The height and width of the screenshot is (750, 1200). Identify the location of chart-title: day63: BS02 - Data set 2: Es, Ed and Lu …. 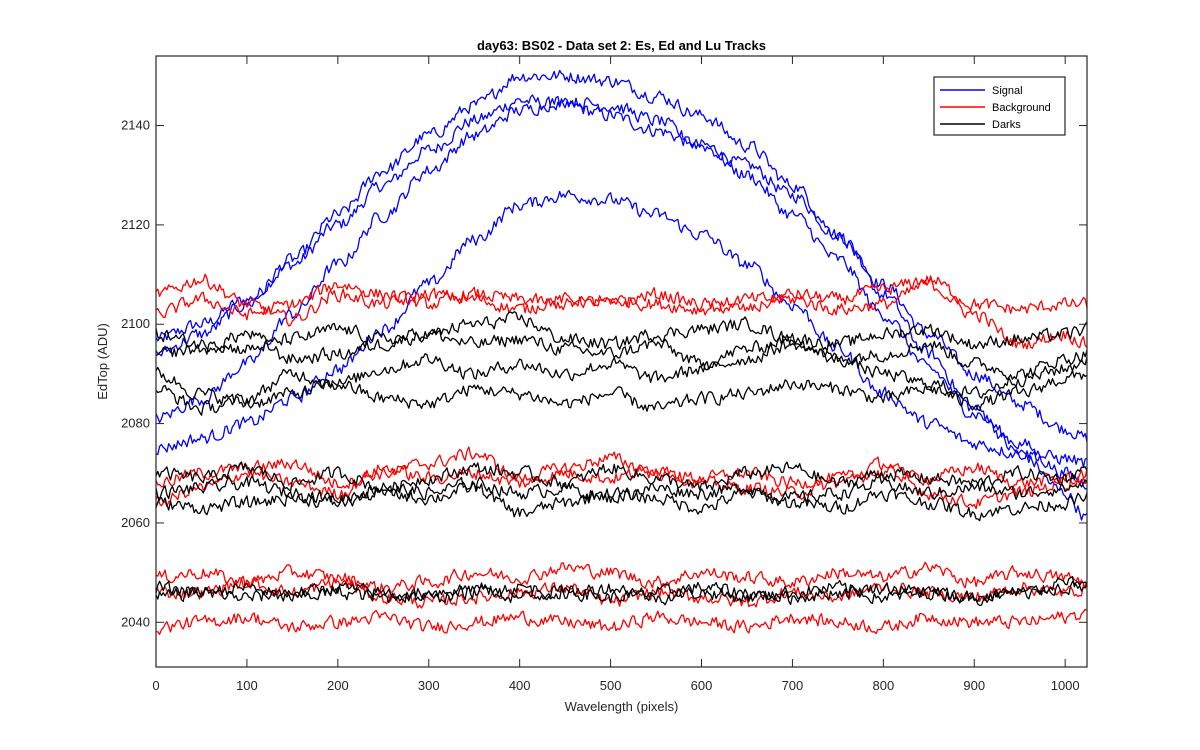
(621, 45).